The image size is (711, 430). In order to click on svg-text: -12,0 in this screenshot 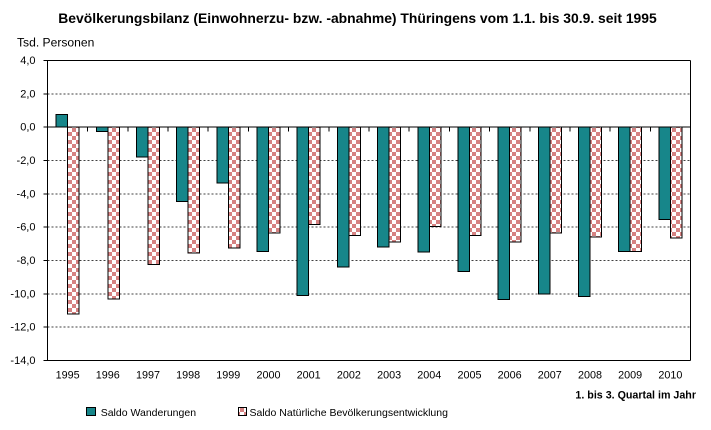, I will do `click(22, 328)`.